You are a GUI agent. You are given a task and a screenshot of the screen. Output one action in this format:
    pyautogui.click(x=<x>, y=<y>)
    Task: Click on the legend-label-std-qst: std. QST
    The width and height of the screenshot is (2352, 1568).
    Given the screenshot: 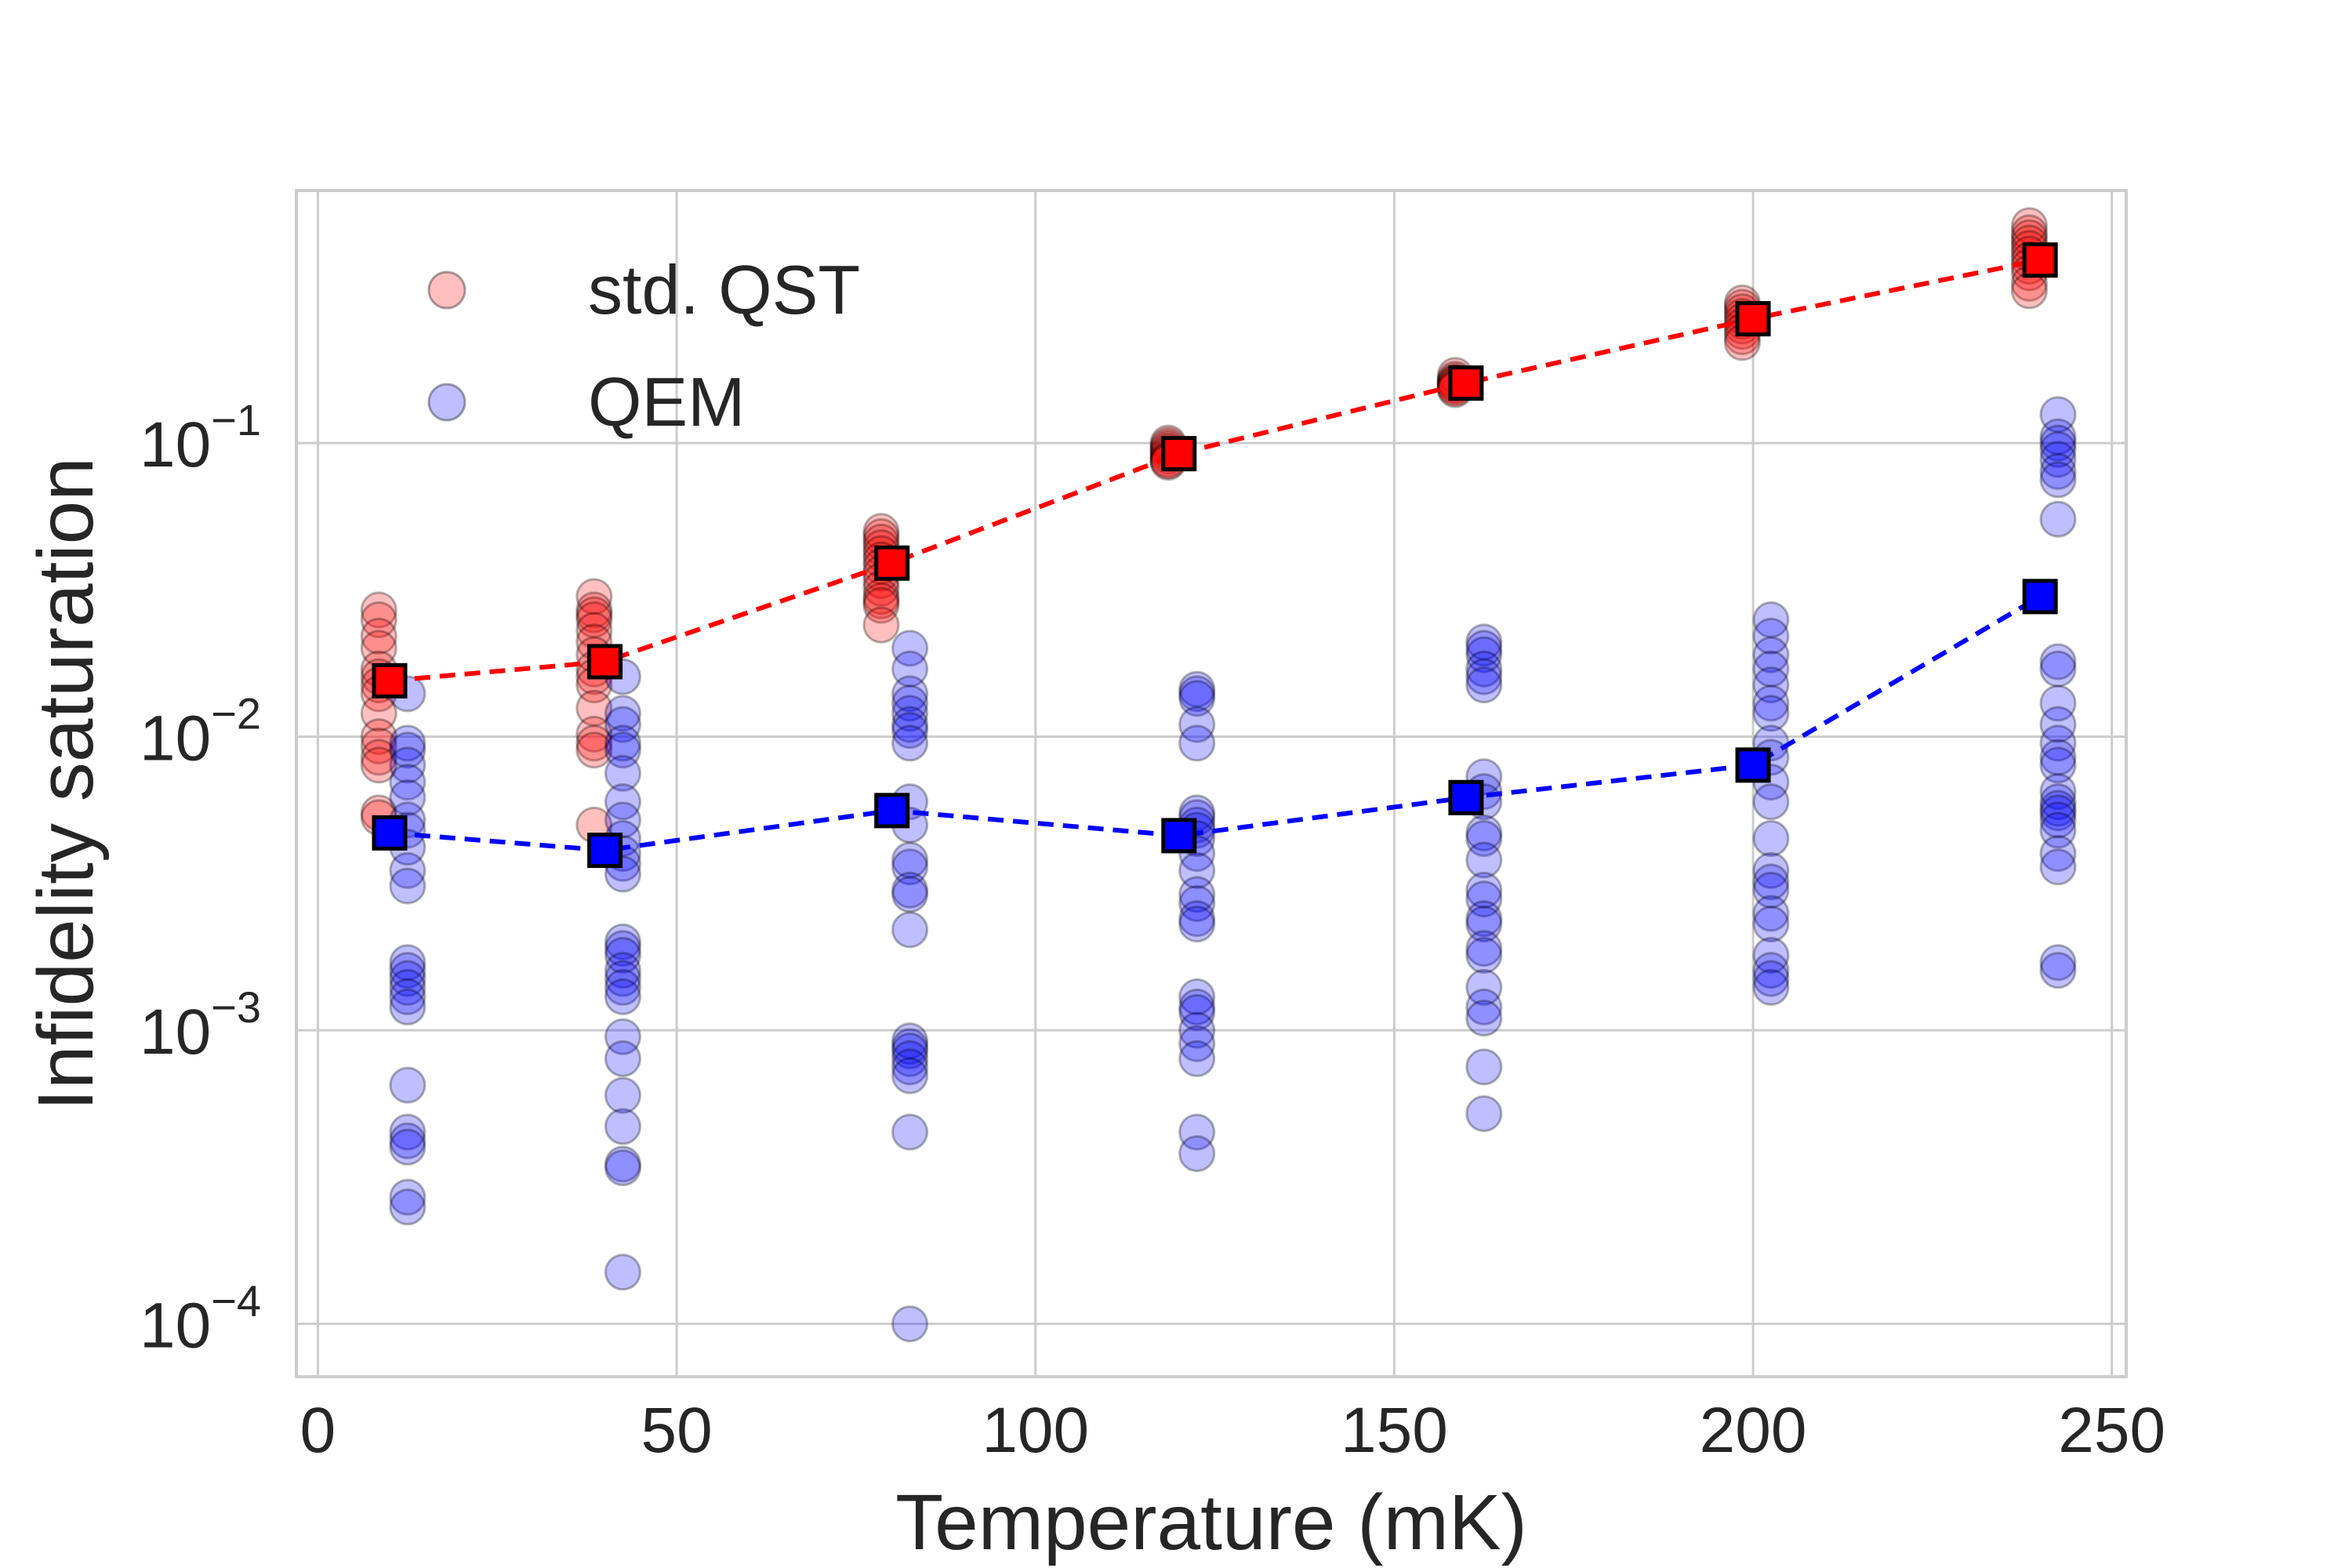 What is the action you would take?
    pyautogui.click(x=724, y=289)
    